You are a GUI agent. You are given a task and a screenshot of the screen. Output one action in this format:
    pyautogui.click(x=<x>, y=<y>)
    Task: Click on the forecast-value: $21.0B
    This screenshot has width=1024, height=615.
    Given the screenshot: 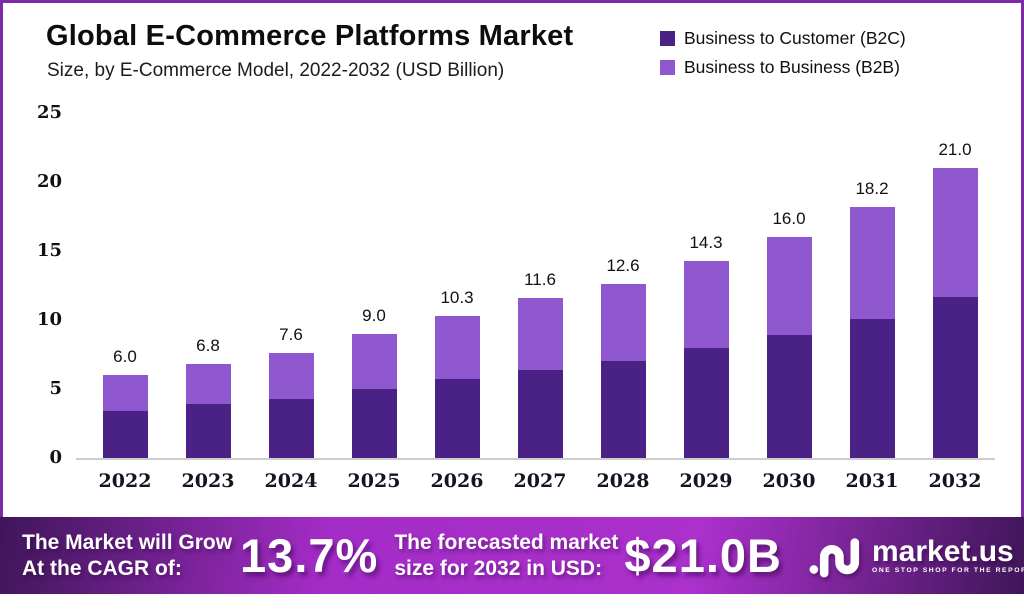 What is the action you would take?
    pyautogui.click(x=703, y=555)
    